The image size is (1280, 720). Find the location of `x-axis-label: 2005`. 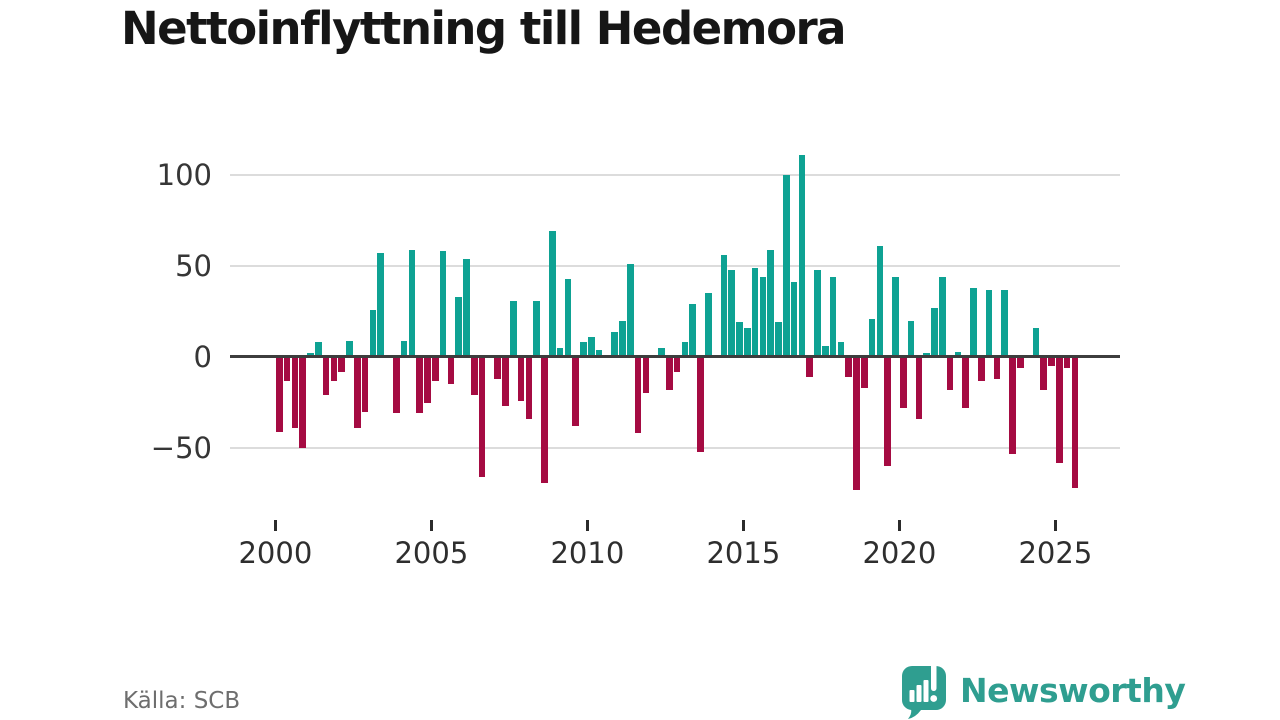

x-axis-label: 2005 is located at coordinates (431, 553).